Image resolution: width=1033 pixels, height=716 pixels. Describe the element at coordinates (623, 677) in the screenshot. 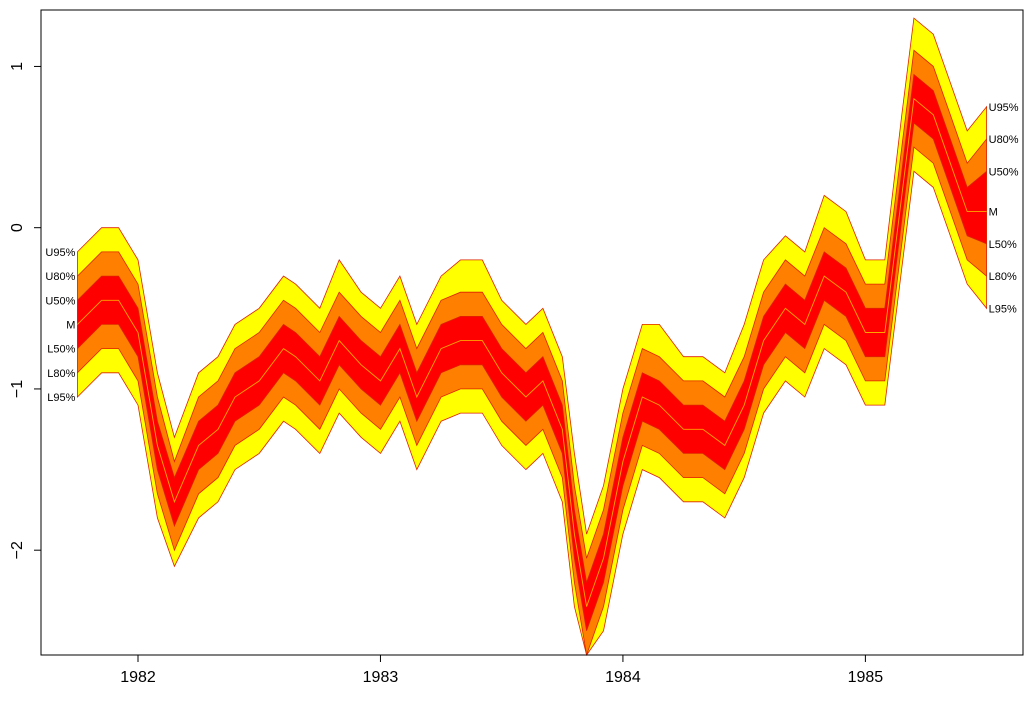

I see `x-tick-label: 1984` at that location.